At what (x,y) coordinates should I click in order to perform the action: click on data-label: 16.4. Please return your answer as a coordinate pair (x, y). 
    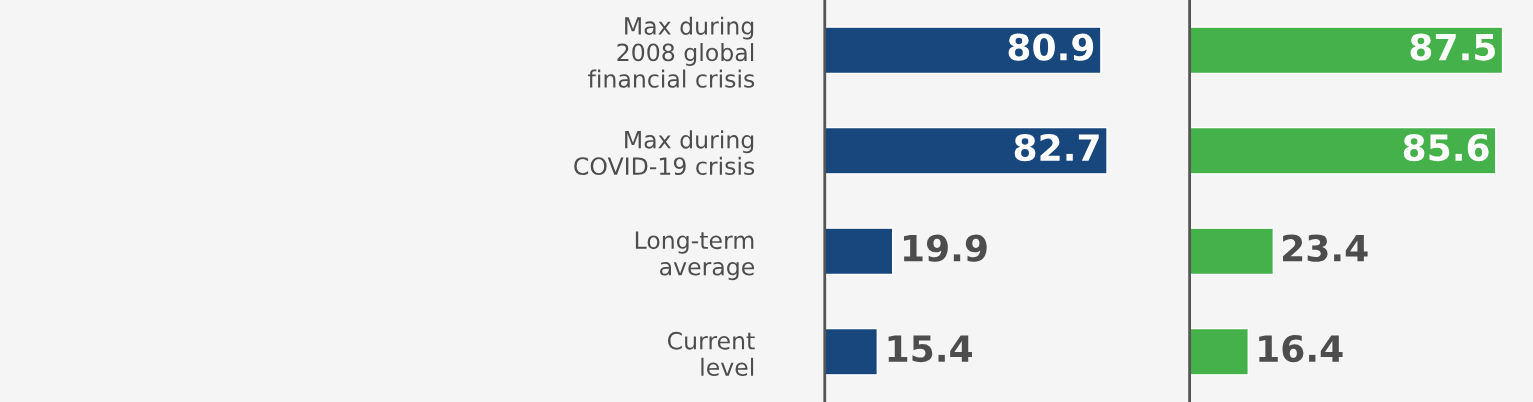
    Looking at the image, I should click on (1301, 348).